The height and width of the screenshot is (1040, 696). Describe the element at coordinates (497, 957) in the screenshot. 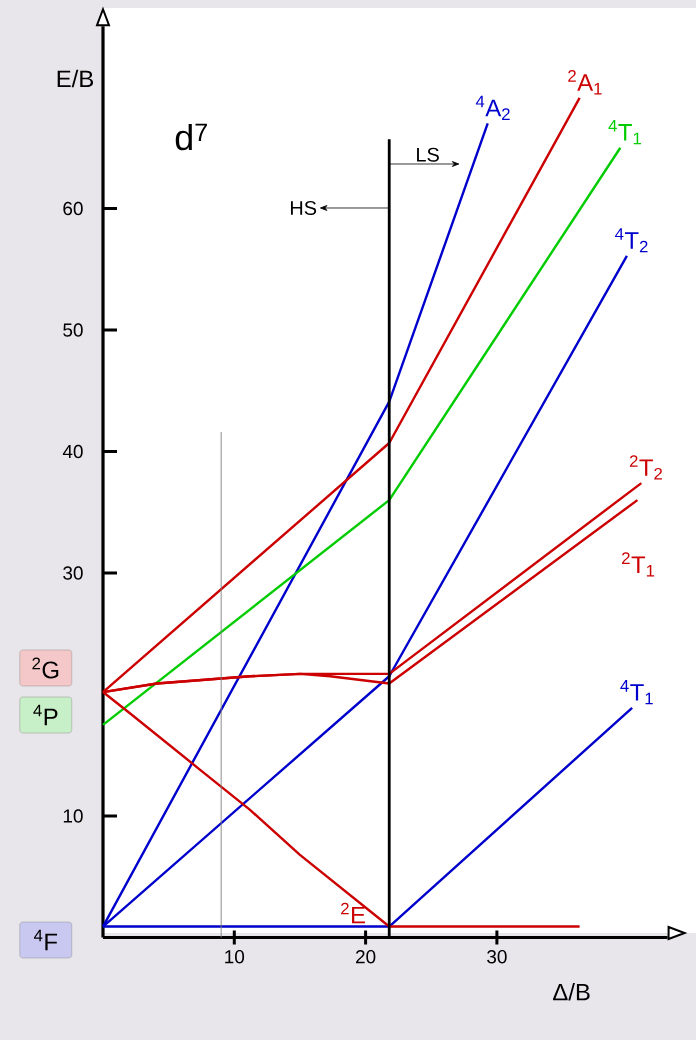

I see `x-tick-label: 30` at that location.